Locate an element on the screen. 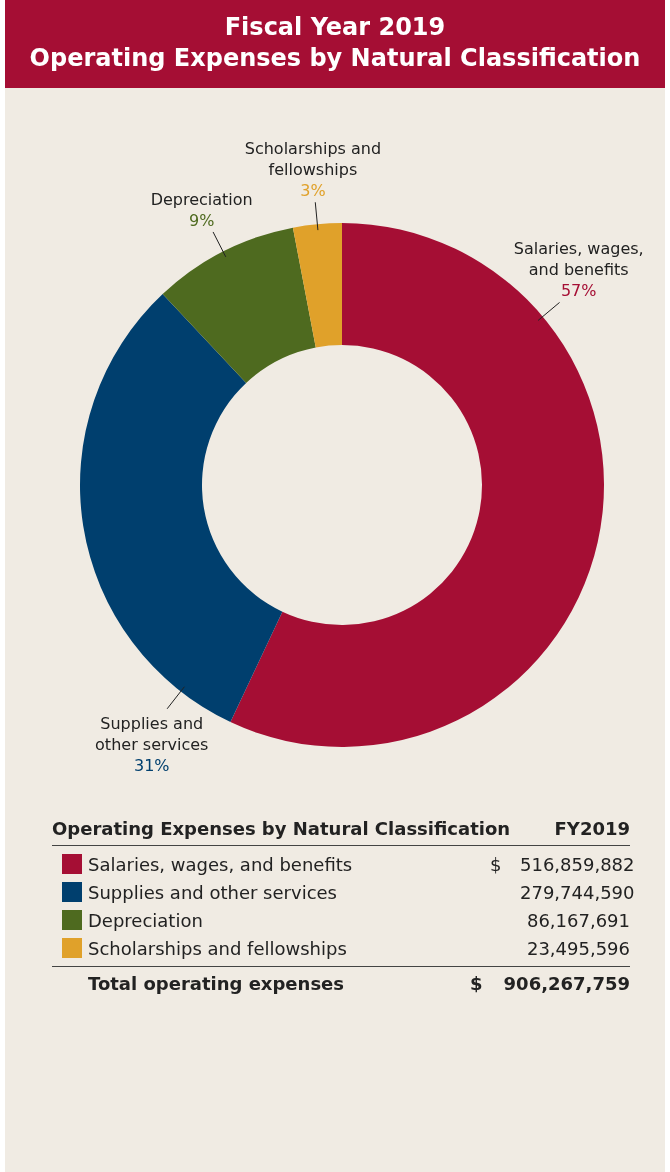 Image resolution: width=670 pixels, height=1172 pixels. data-label: 3% is located at coordinates (313, 191).